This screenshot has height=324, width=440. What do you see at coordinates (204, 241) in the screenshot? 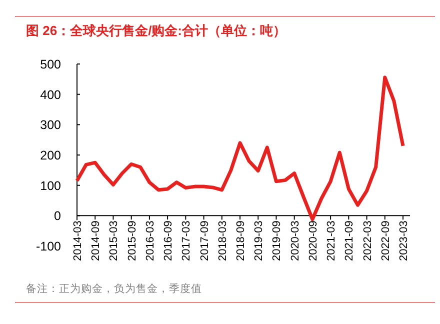
I see `x-tick-label: 2017-09` at bounding box center [204, 241].